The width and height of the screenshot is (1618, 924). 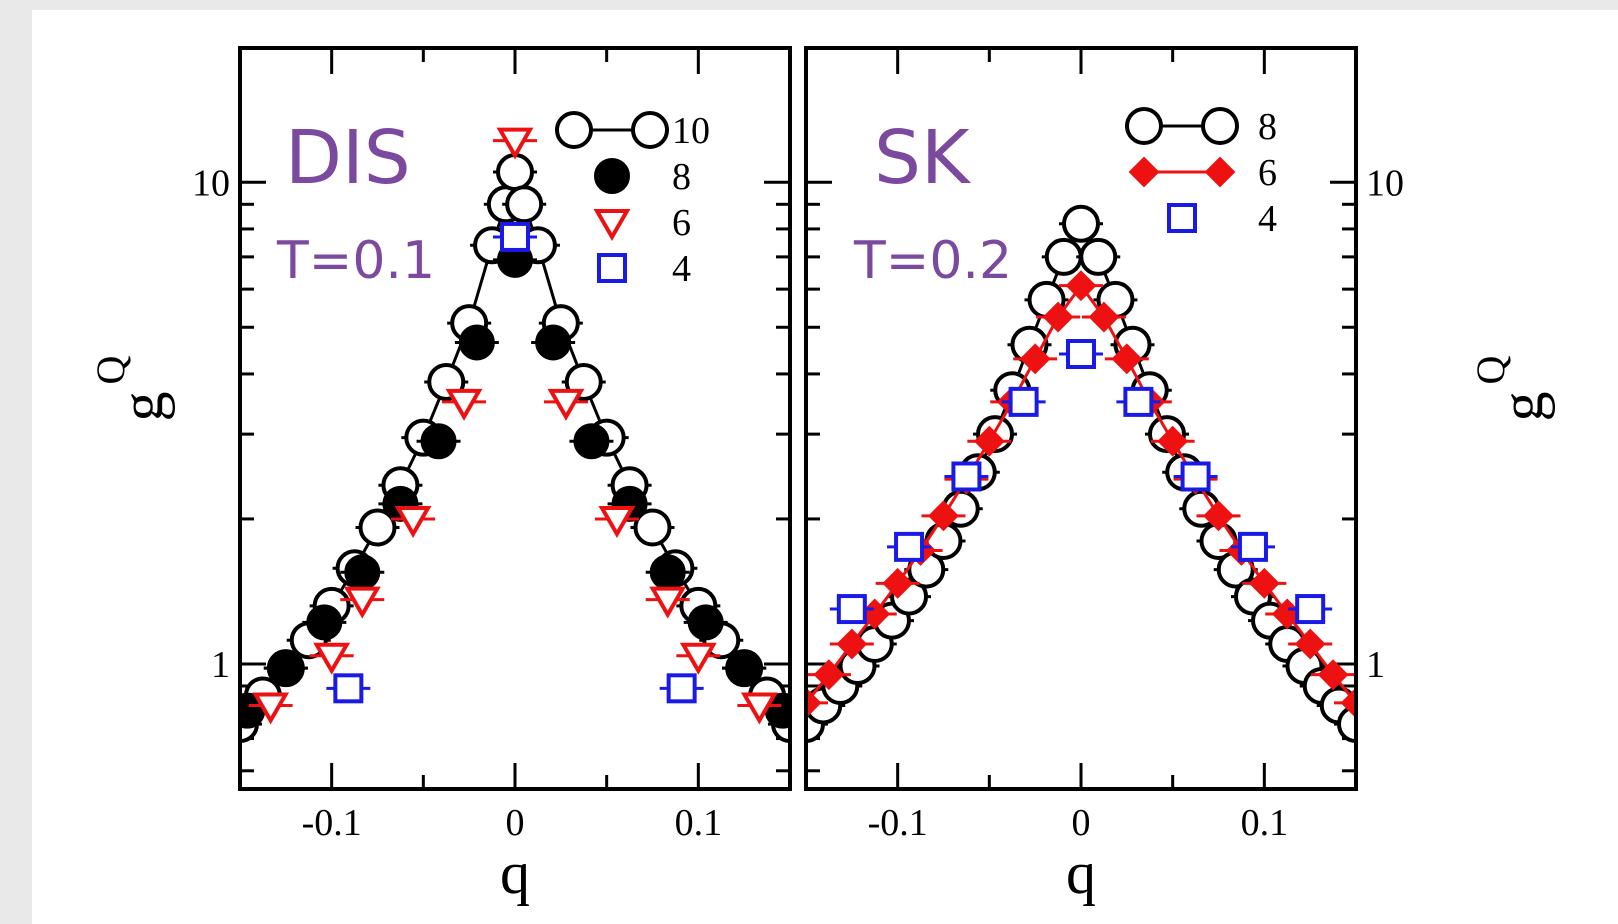 What do you see at coordinates (1490, 370) in the screenshot?
I see `y-axis-title-sub: Q` at bounding box center [1490, 370].